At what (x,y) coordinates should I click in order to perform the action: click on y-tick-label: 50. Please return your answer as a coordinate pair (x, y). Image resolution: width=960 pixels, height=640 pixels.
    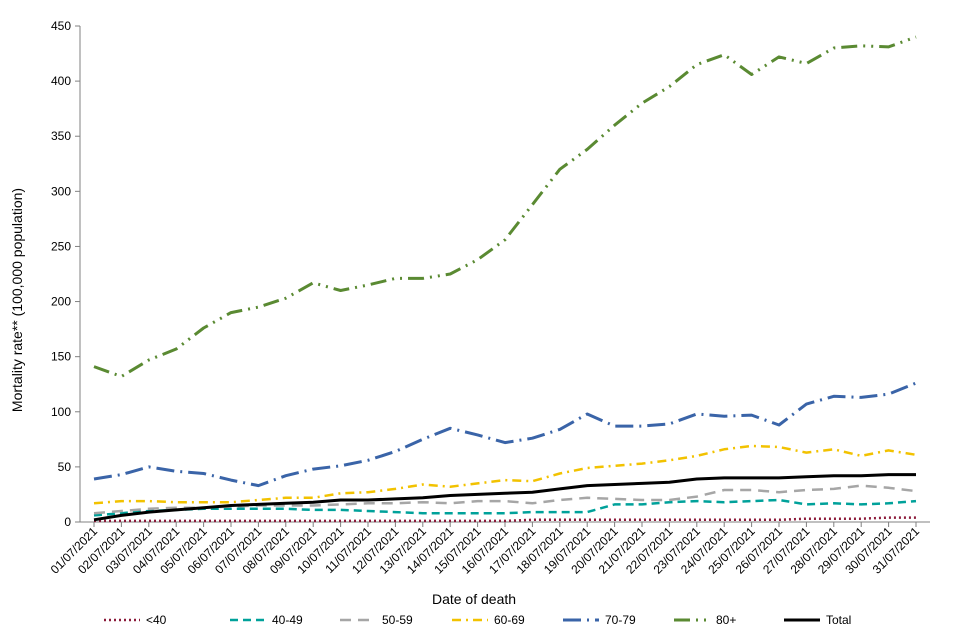
    Looking at the image, I should click on (65, 467).